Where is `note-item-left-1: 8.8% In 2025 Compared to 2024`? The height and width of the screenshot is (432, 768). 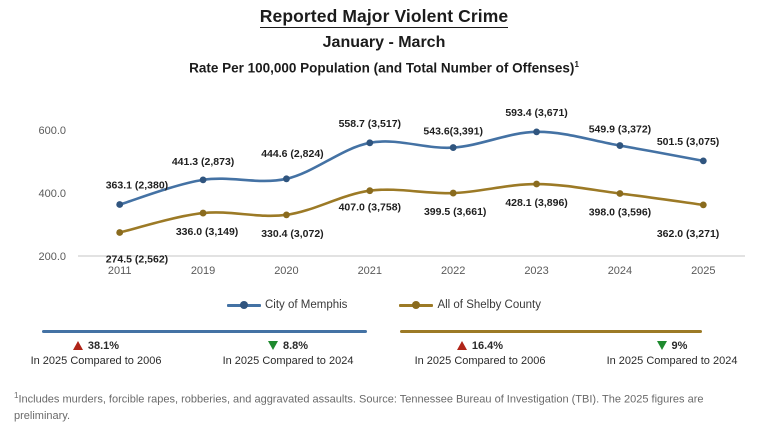
note-item-left-1: 8.8% In 2025 Compared to 2024 is located at coordinates (288, 353).